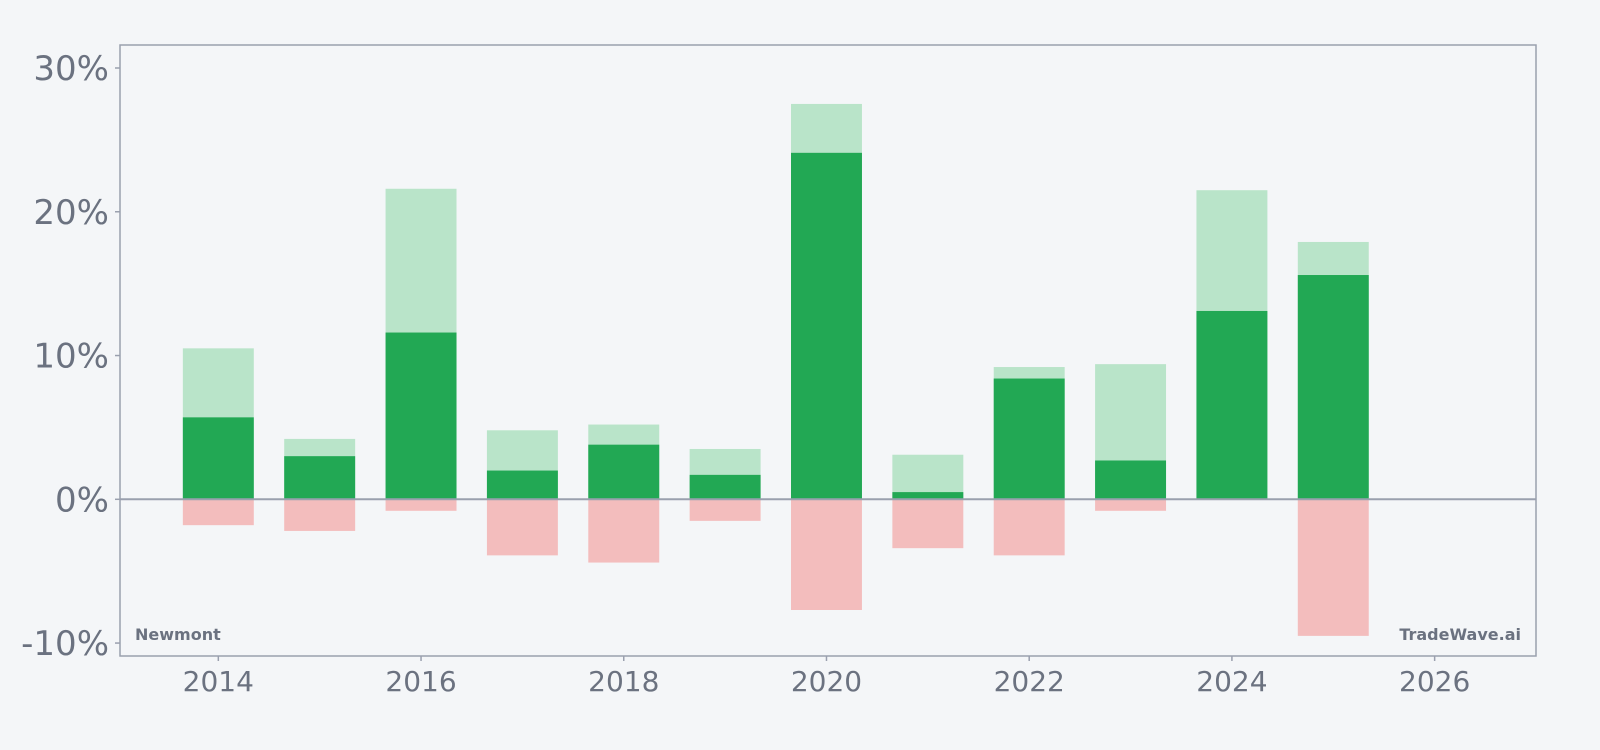 The image size is (1600, 750). I want to click on main-bar-2020, so click(826, 326).